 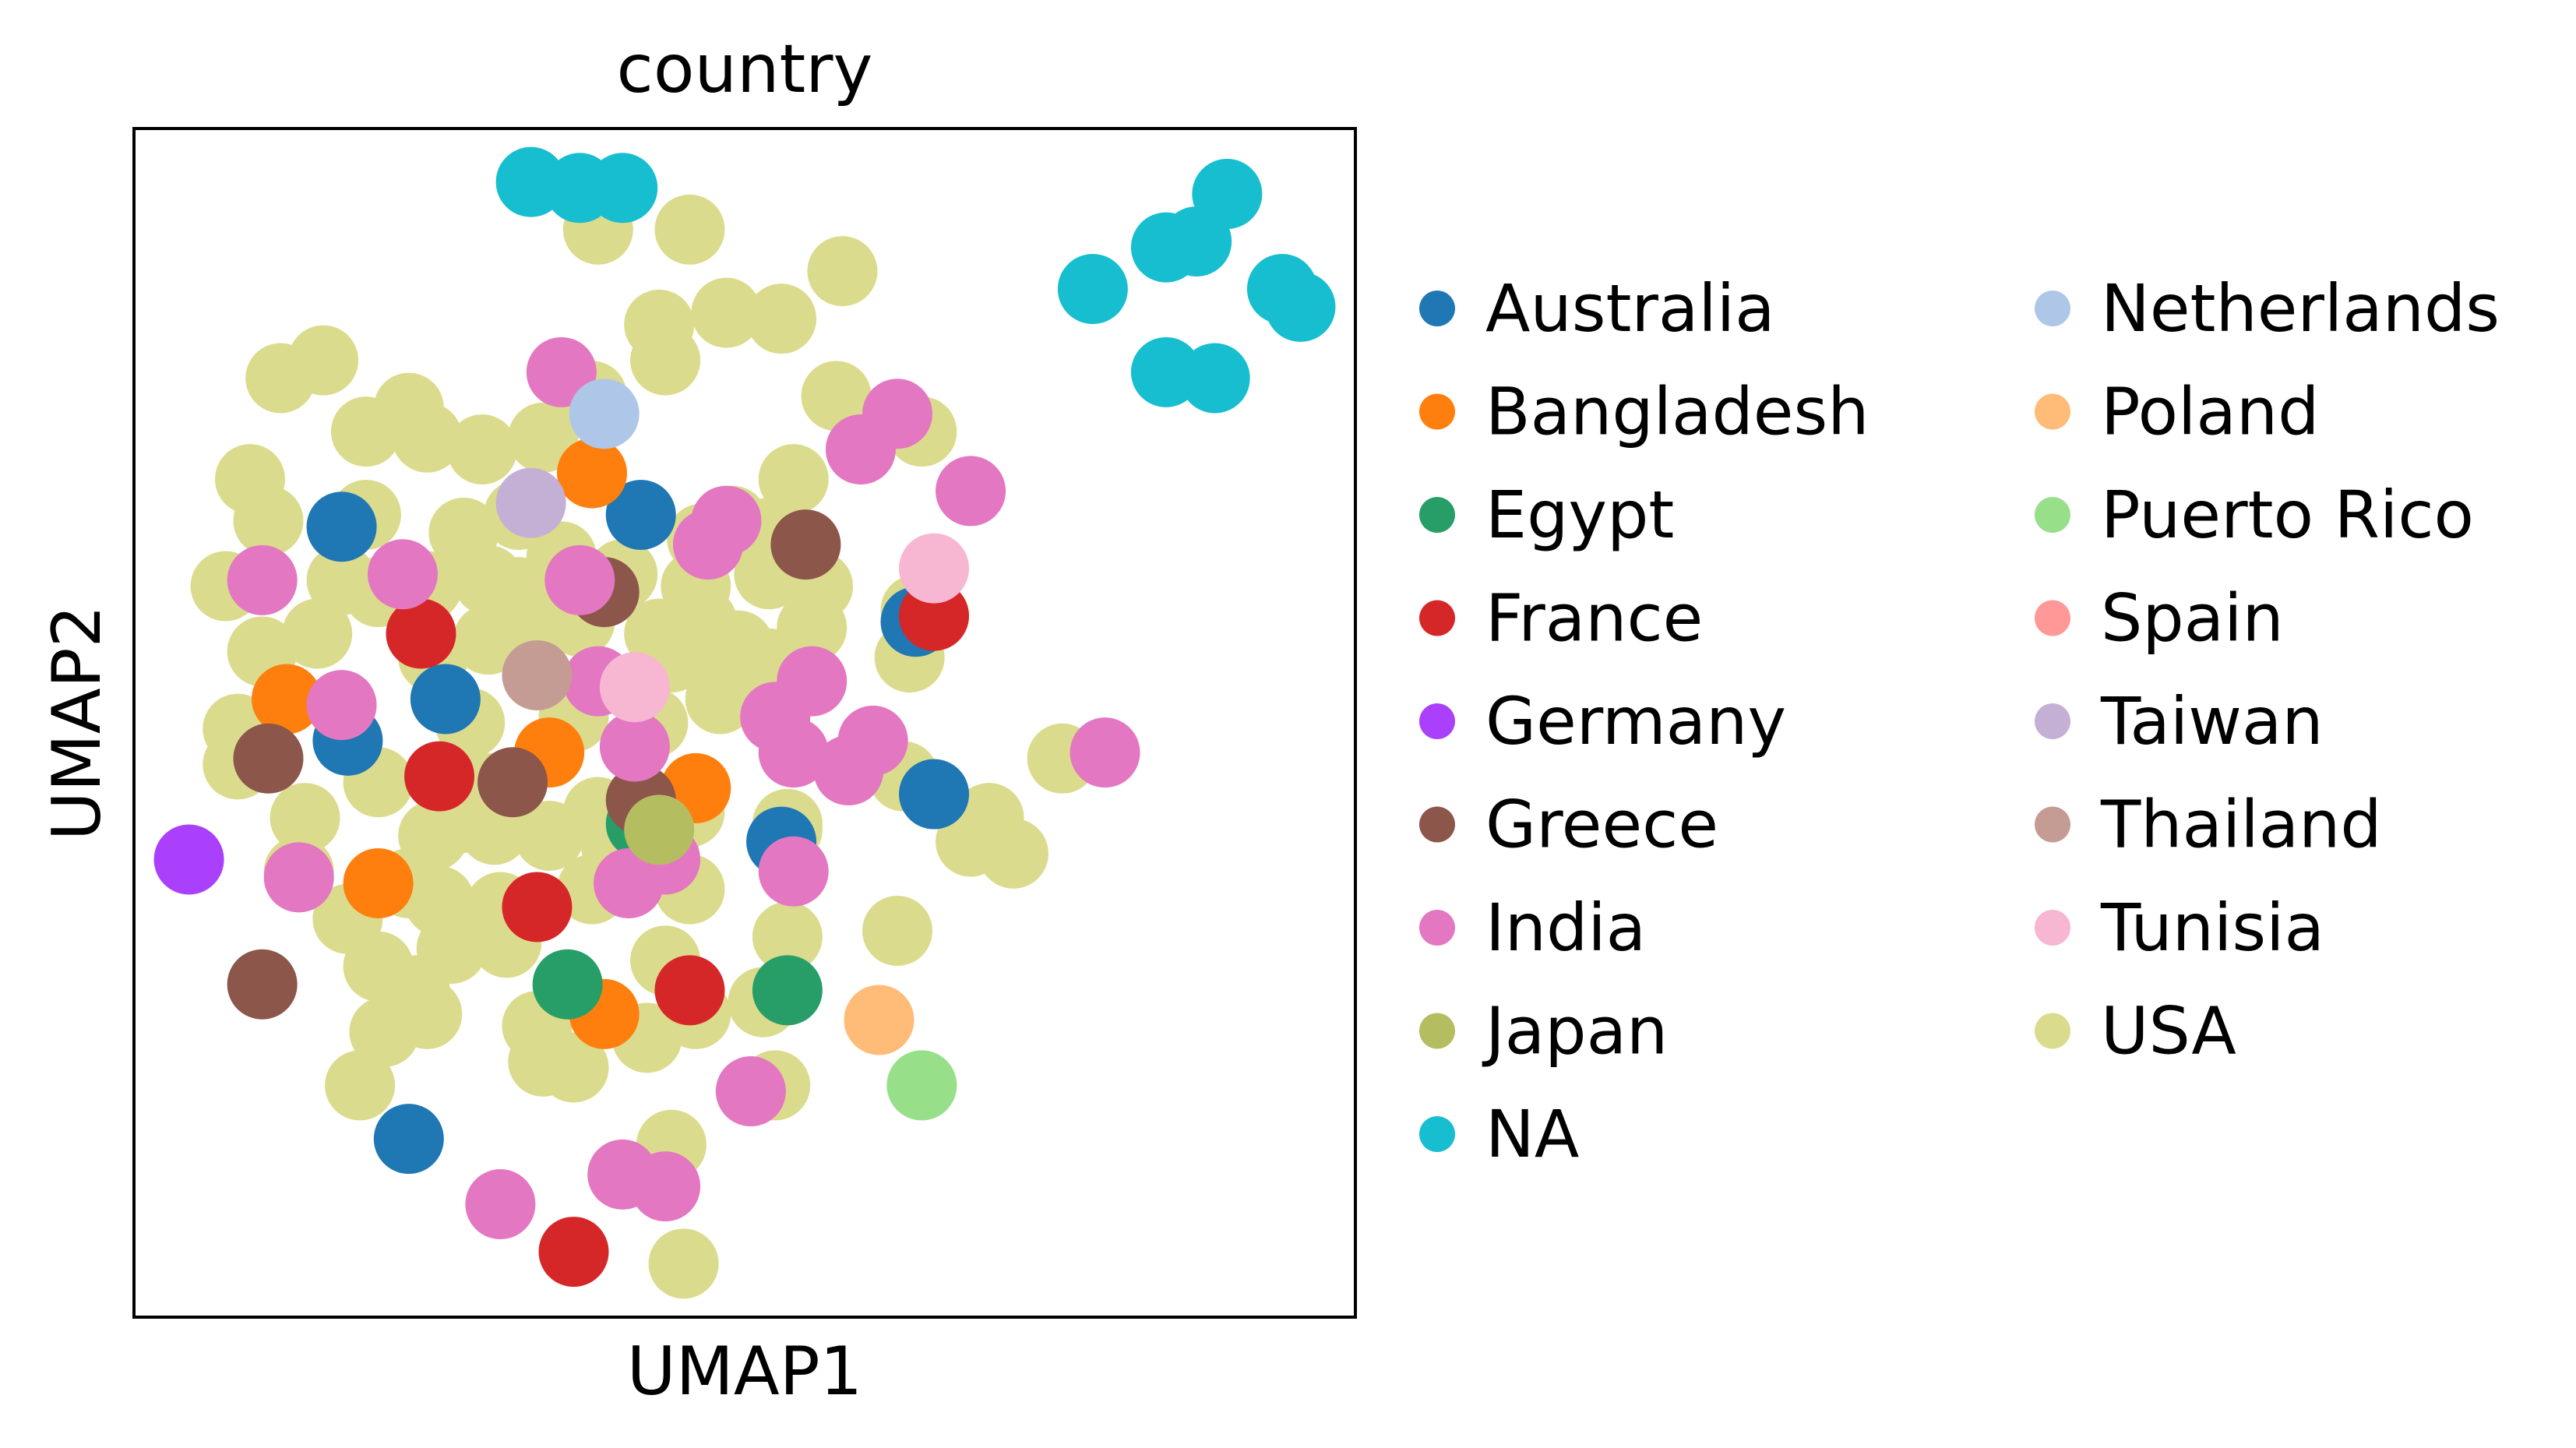 I want to click on legend-marker-greece, so click(x=1437, y=824).